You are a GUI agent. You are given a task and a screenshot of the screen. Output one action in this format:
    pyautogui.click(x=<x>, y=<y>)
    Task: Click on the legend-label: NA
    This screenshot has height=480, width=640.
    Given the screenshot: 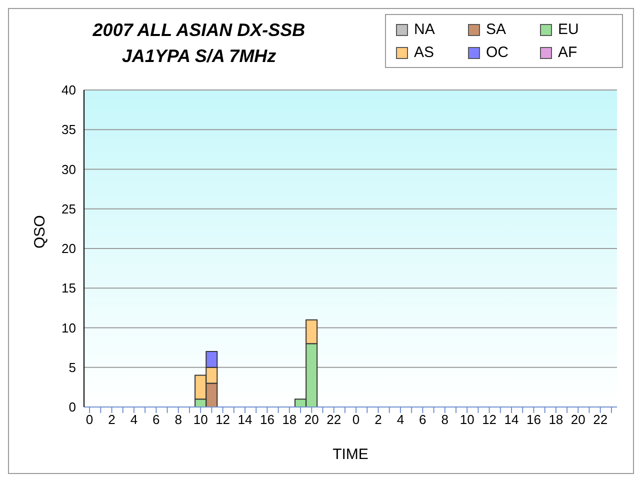 What is the action you would take?
    pyautogui.click(x=424, y=29)
    